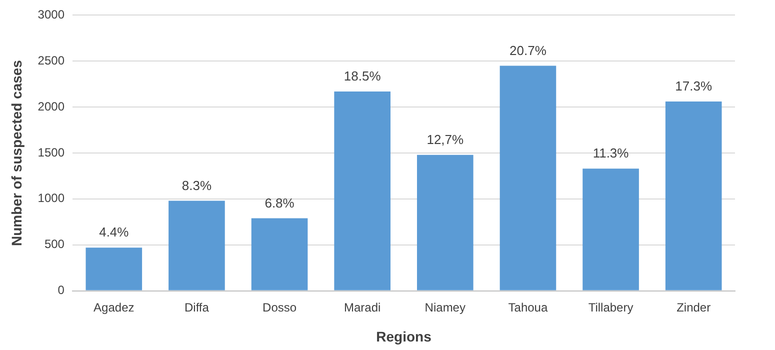 This screenshot has height=350, width=775. What do you see at coordinates (54, 244) in the screenshot?
I see `y-tick-label: 500` at bounding box center [54, 244].